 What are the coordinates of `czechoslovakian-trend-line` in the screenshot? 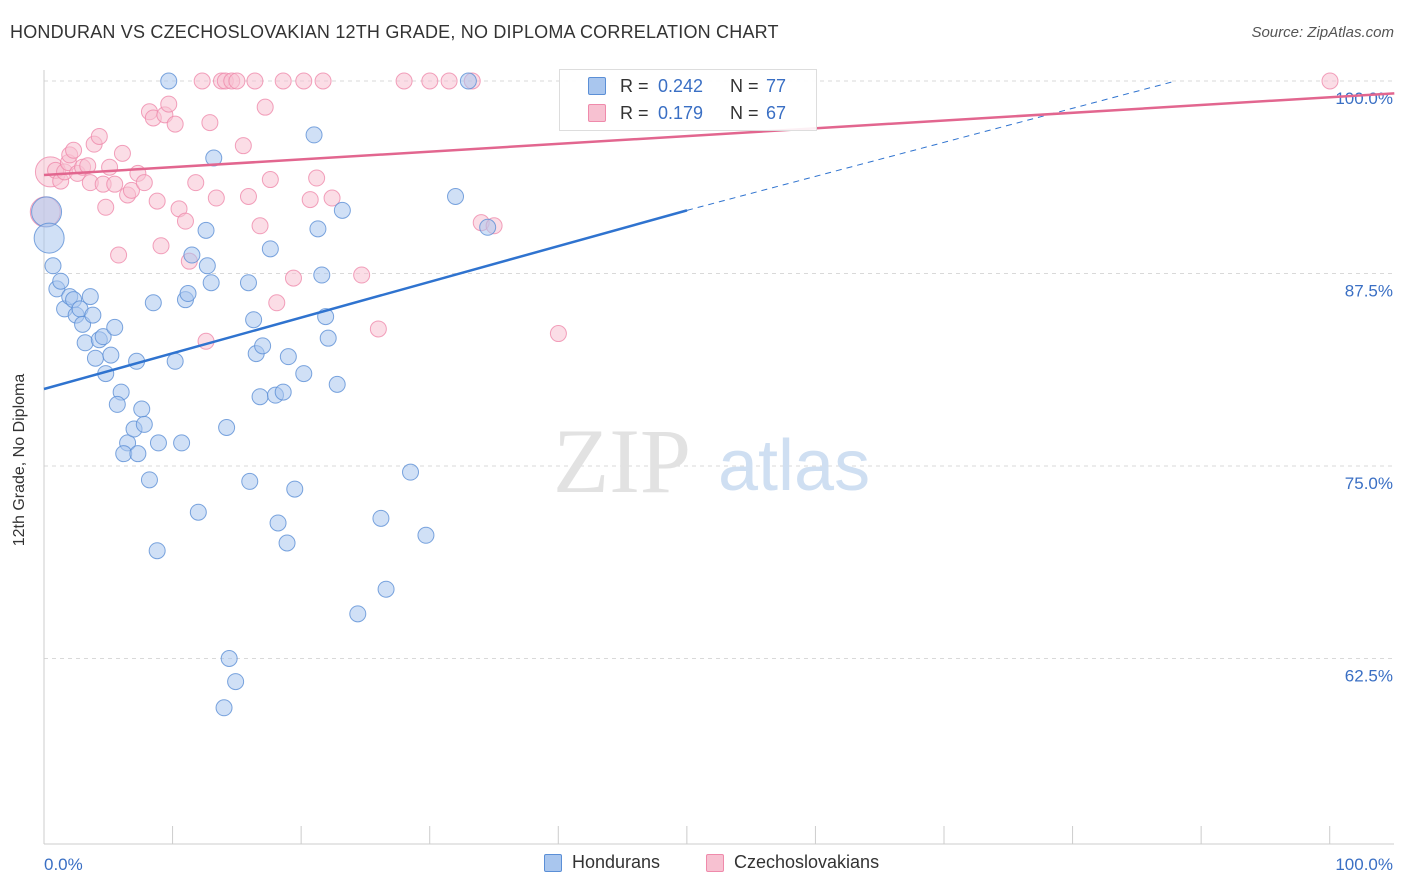 It's located at (719, 134).